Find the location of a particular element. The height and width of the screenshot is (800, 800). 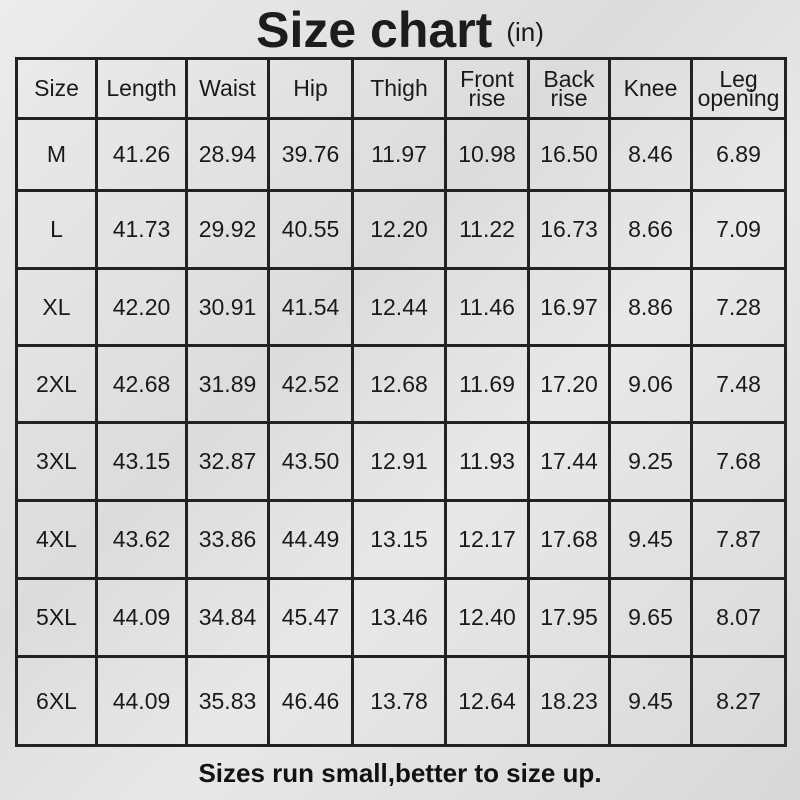

column-header: Hip is located at coordinates (310, 88).